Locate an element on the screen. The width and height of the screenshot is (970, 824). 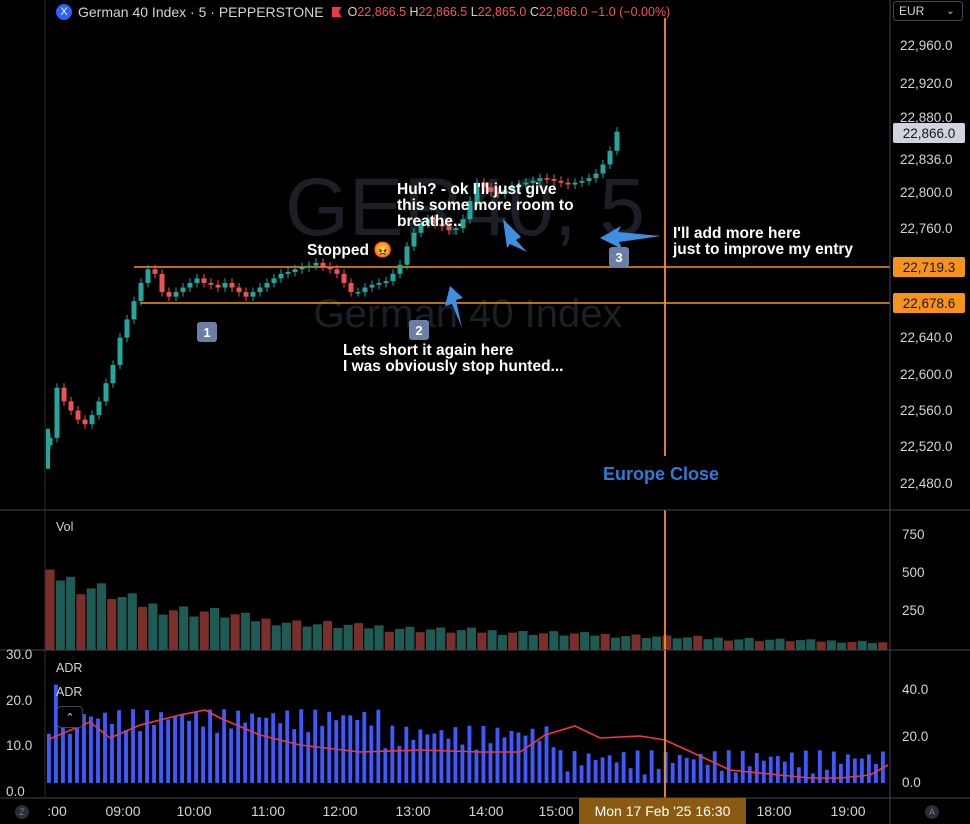
annotation-europe-close: Europe Close is located at coordinates (661, 474).